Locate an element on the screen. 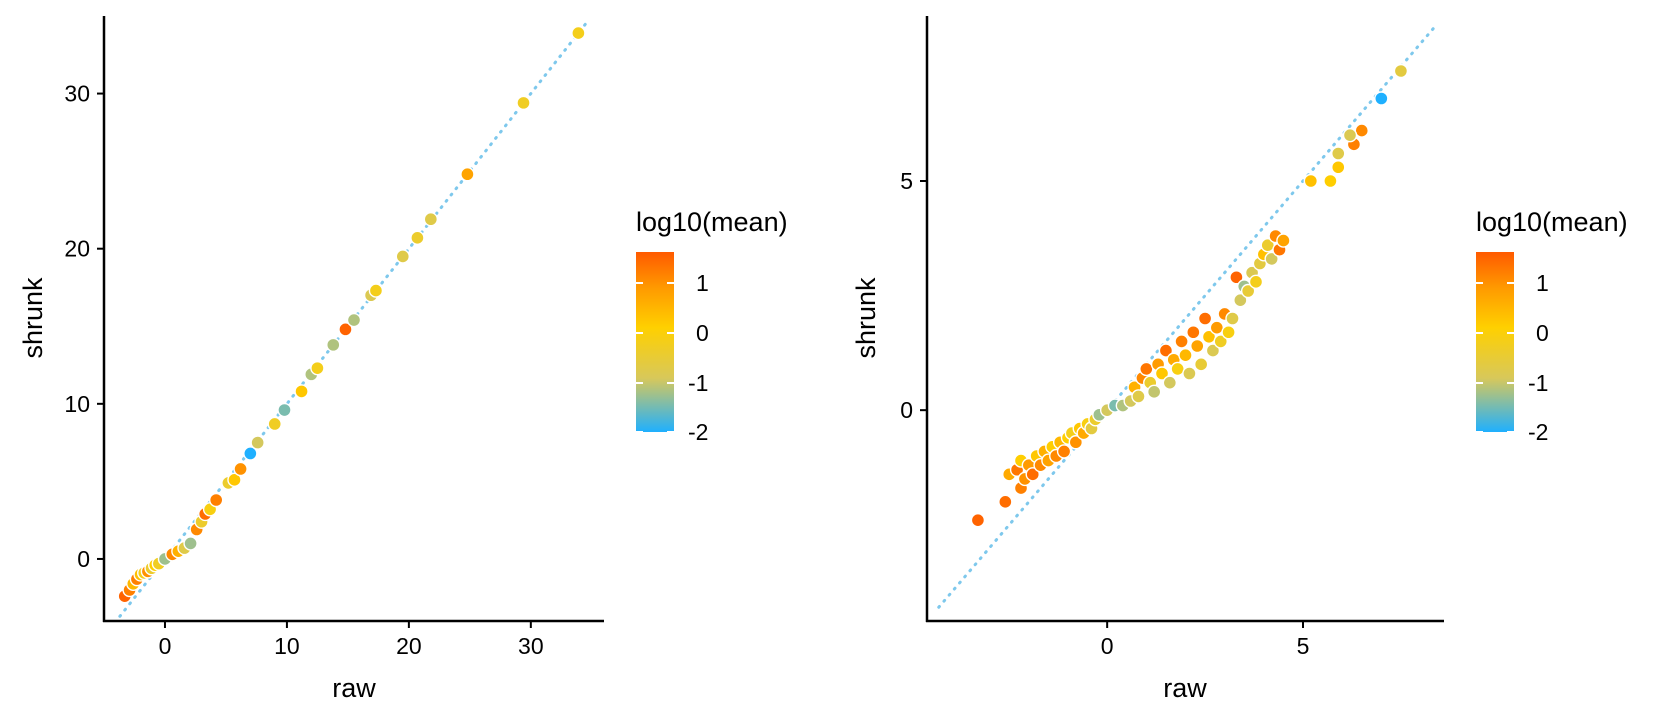 This screenshot has height=720, width=1680. x-tick-label: 30 is located at coordinates (531, 646).